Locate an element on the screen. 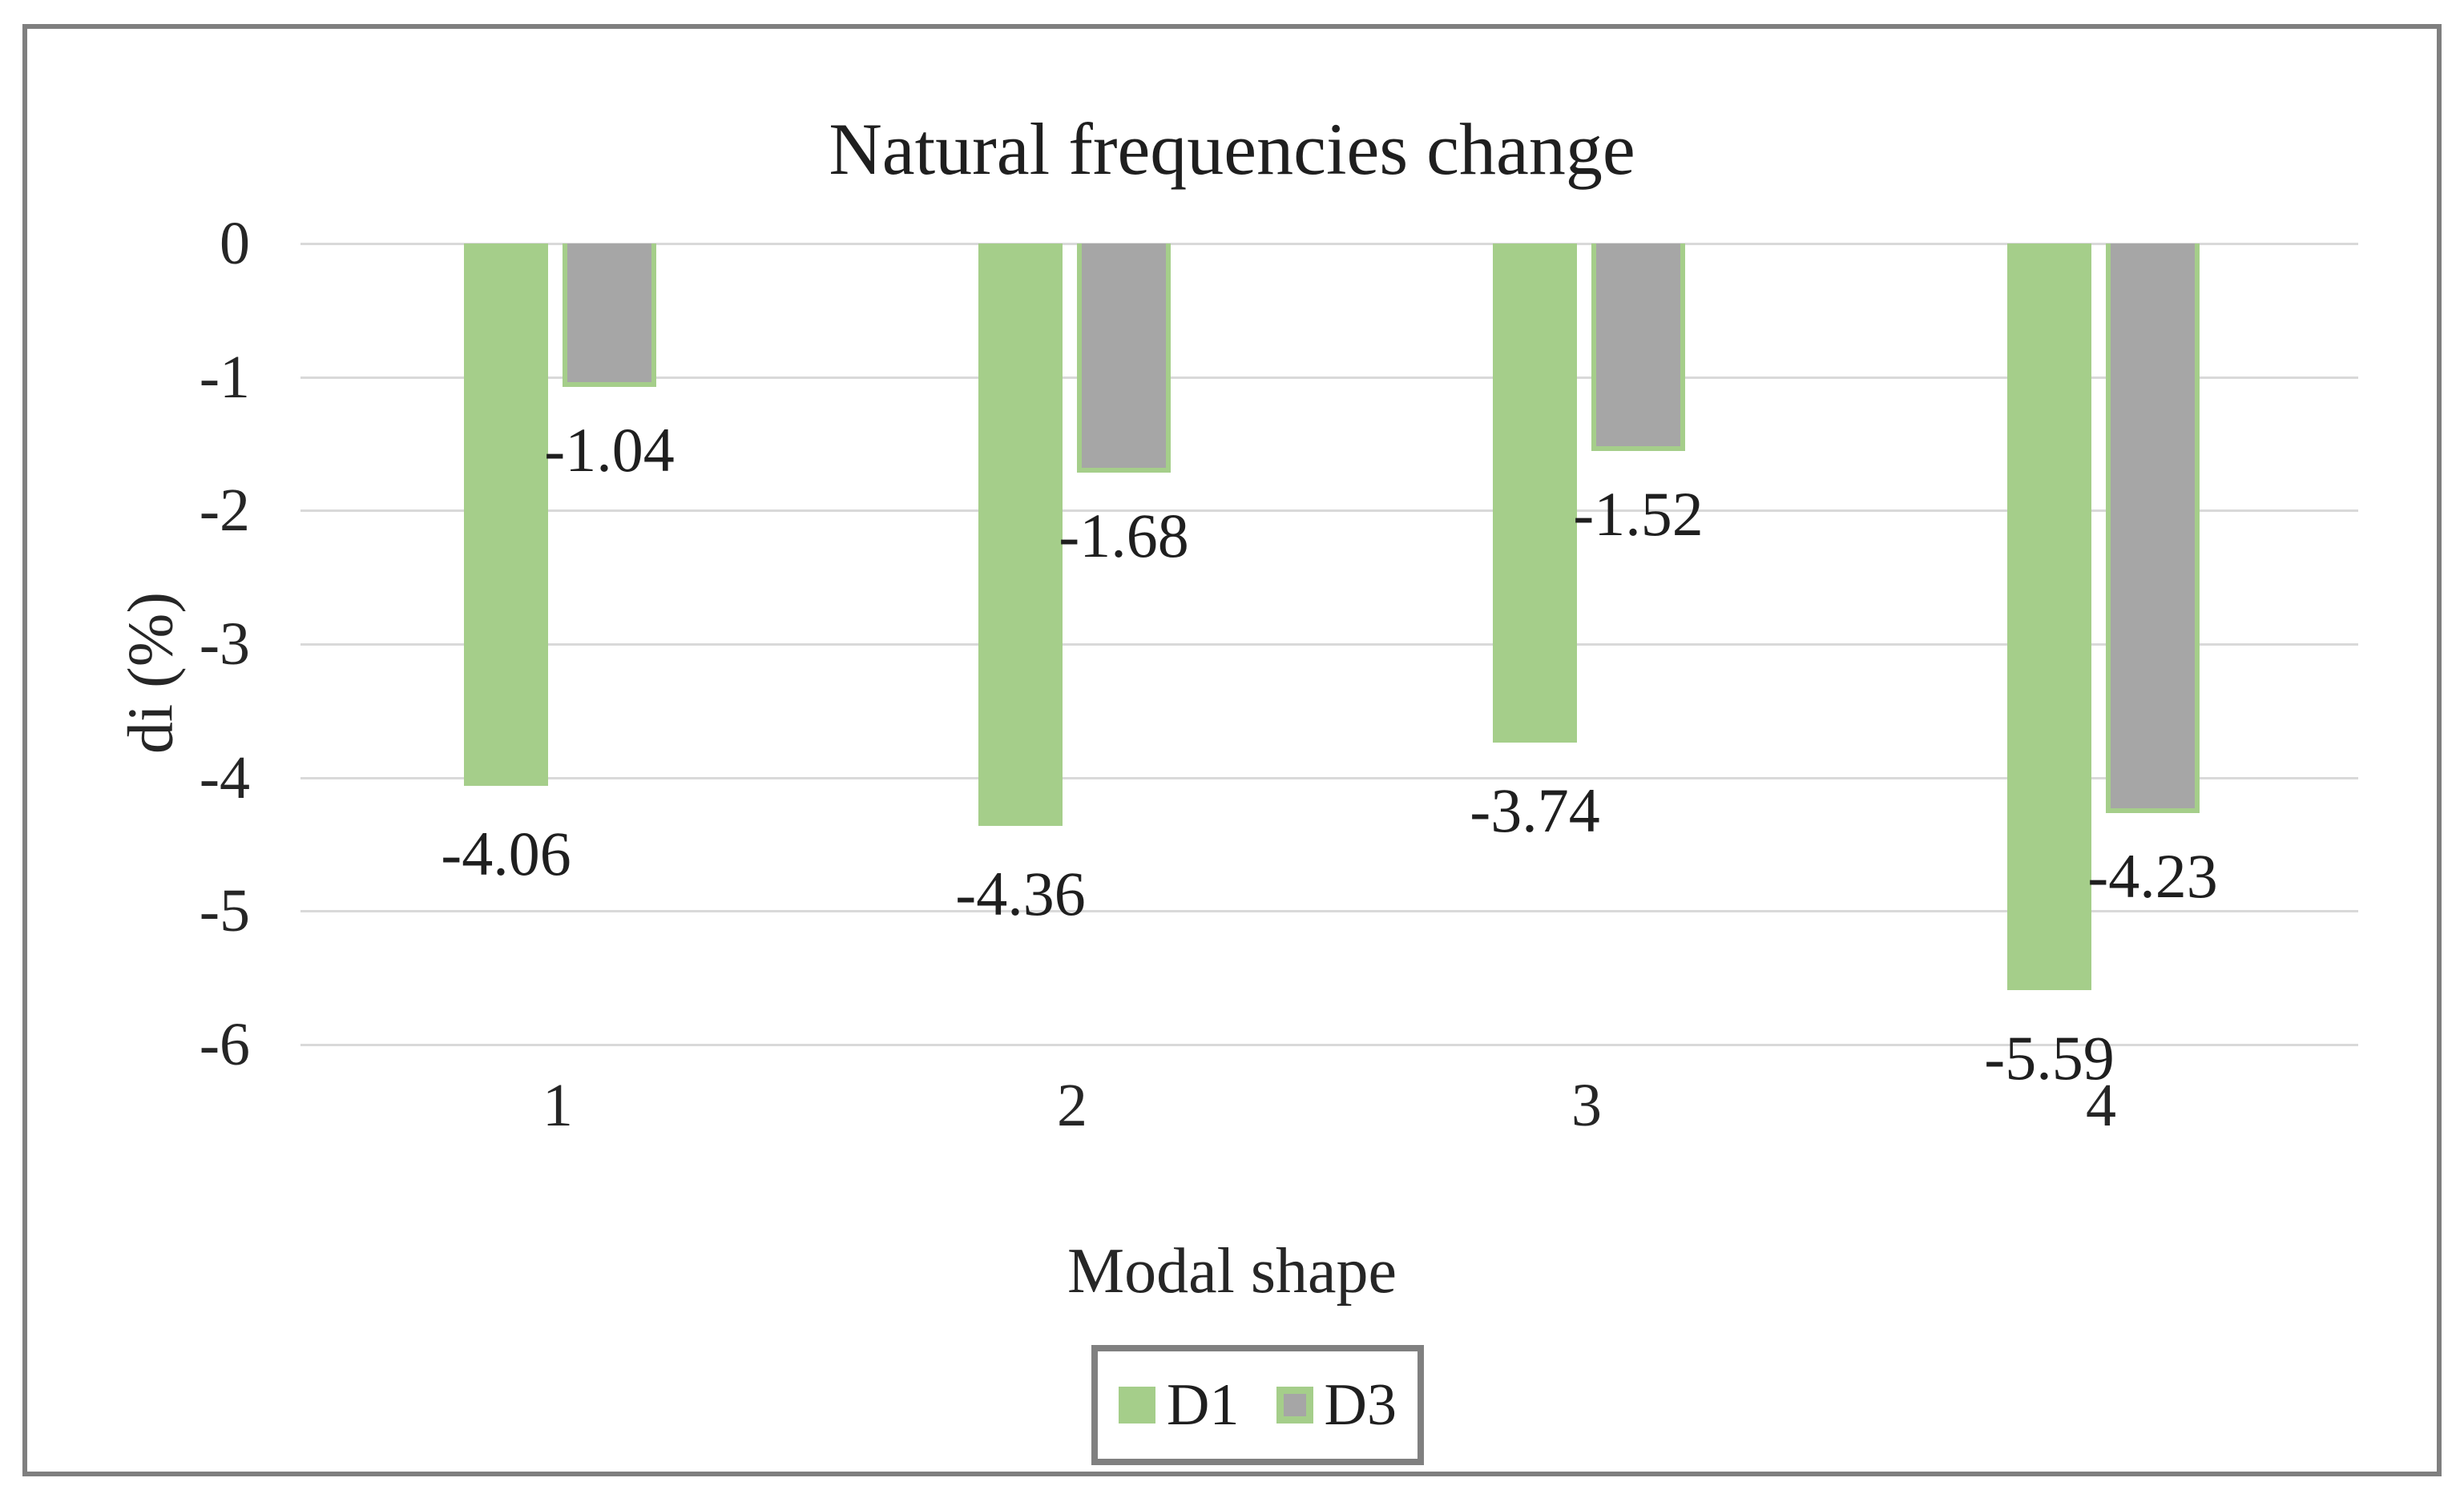  bar-d1-cat3 is located at coordinates (1535, 494).